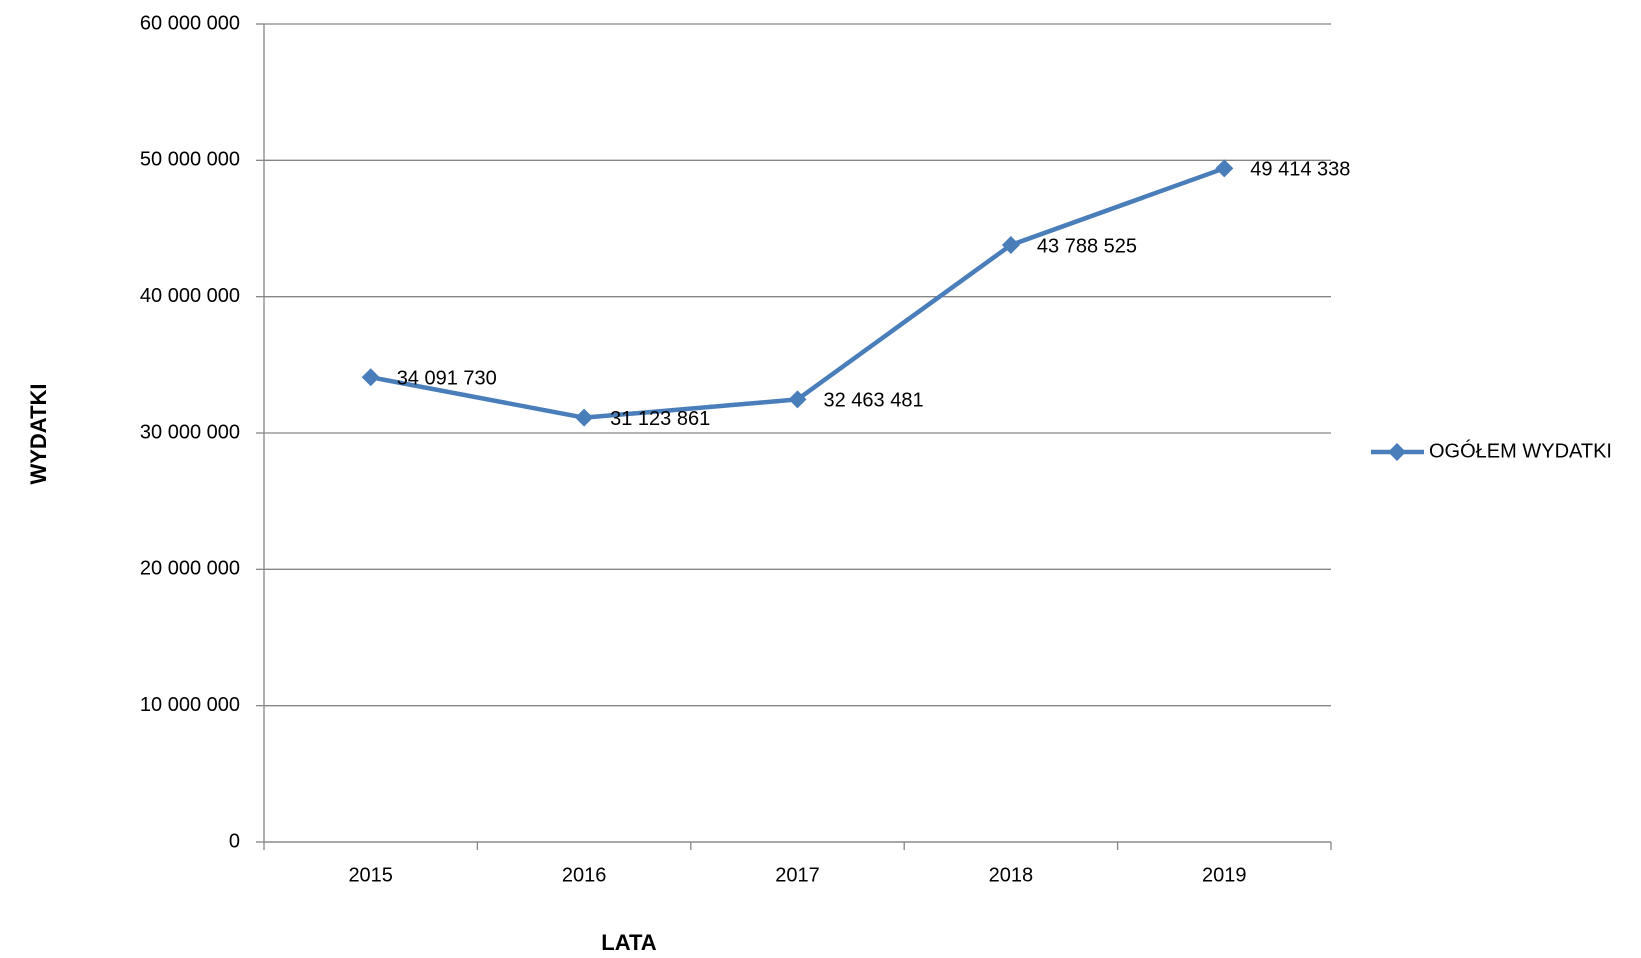 The width and height of the screenshot is (1641, 958). Describe the element at coordinates (190, 160) in the screenshot. I see `y-tick-label: 50 000 000` at that location.